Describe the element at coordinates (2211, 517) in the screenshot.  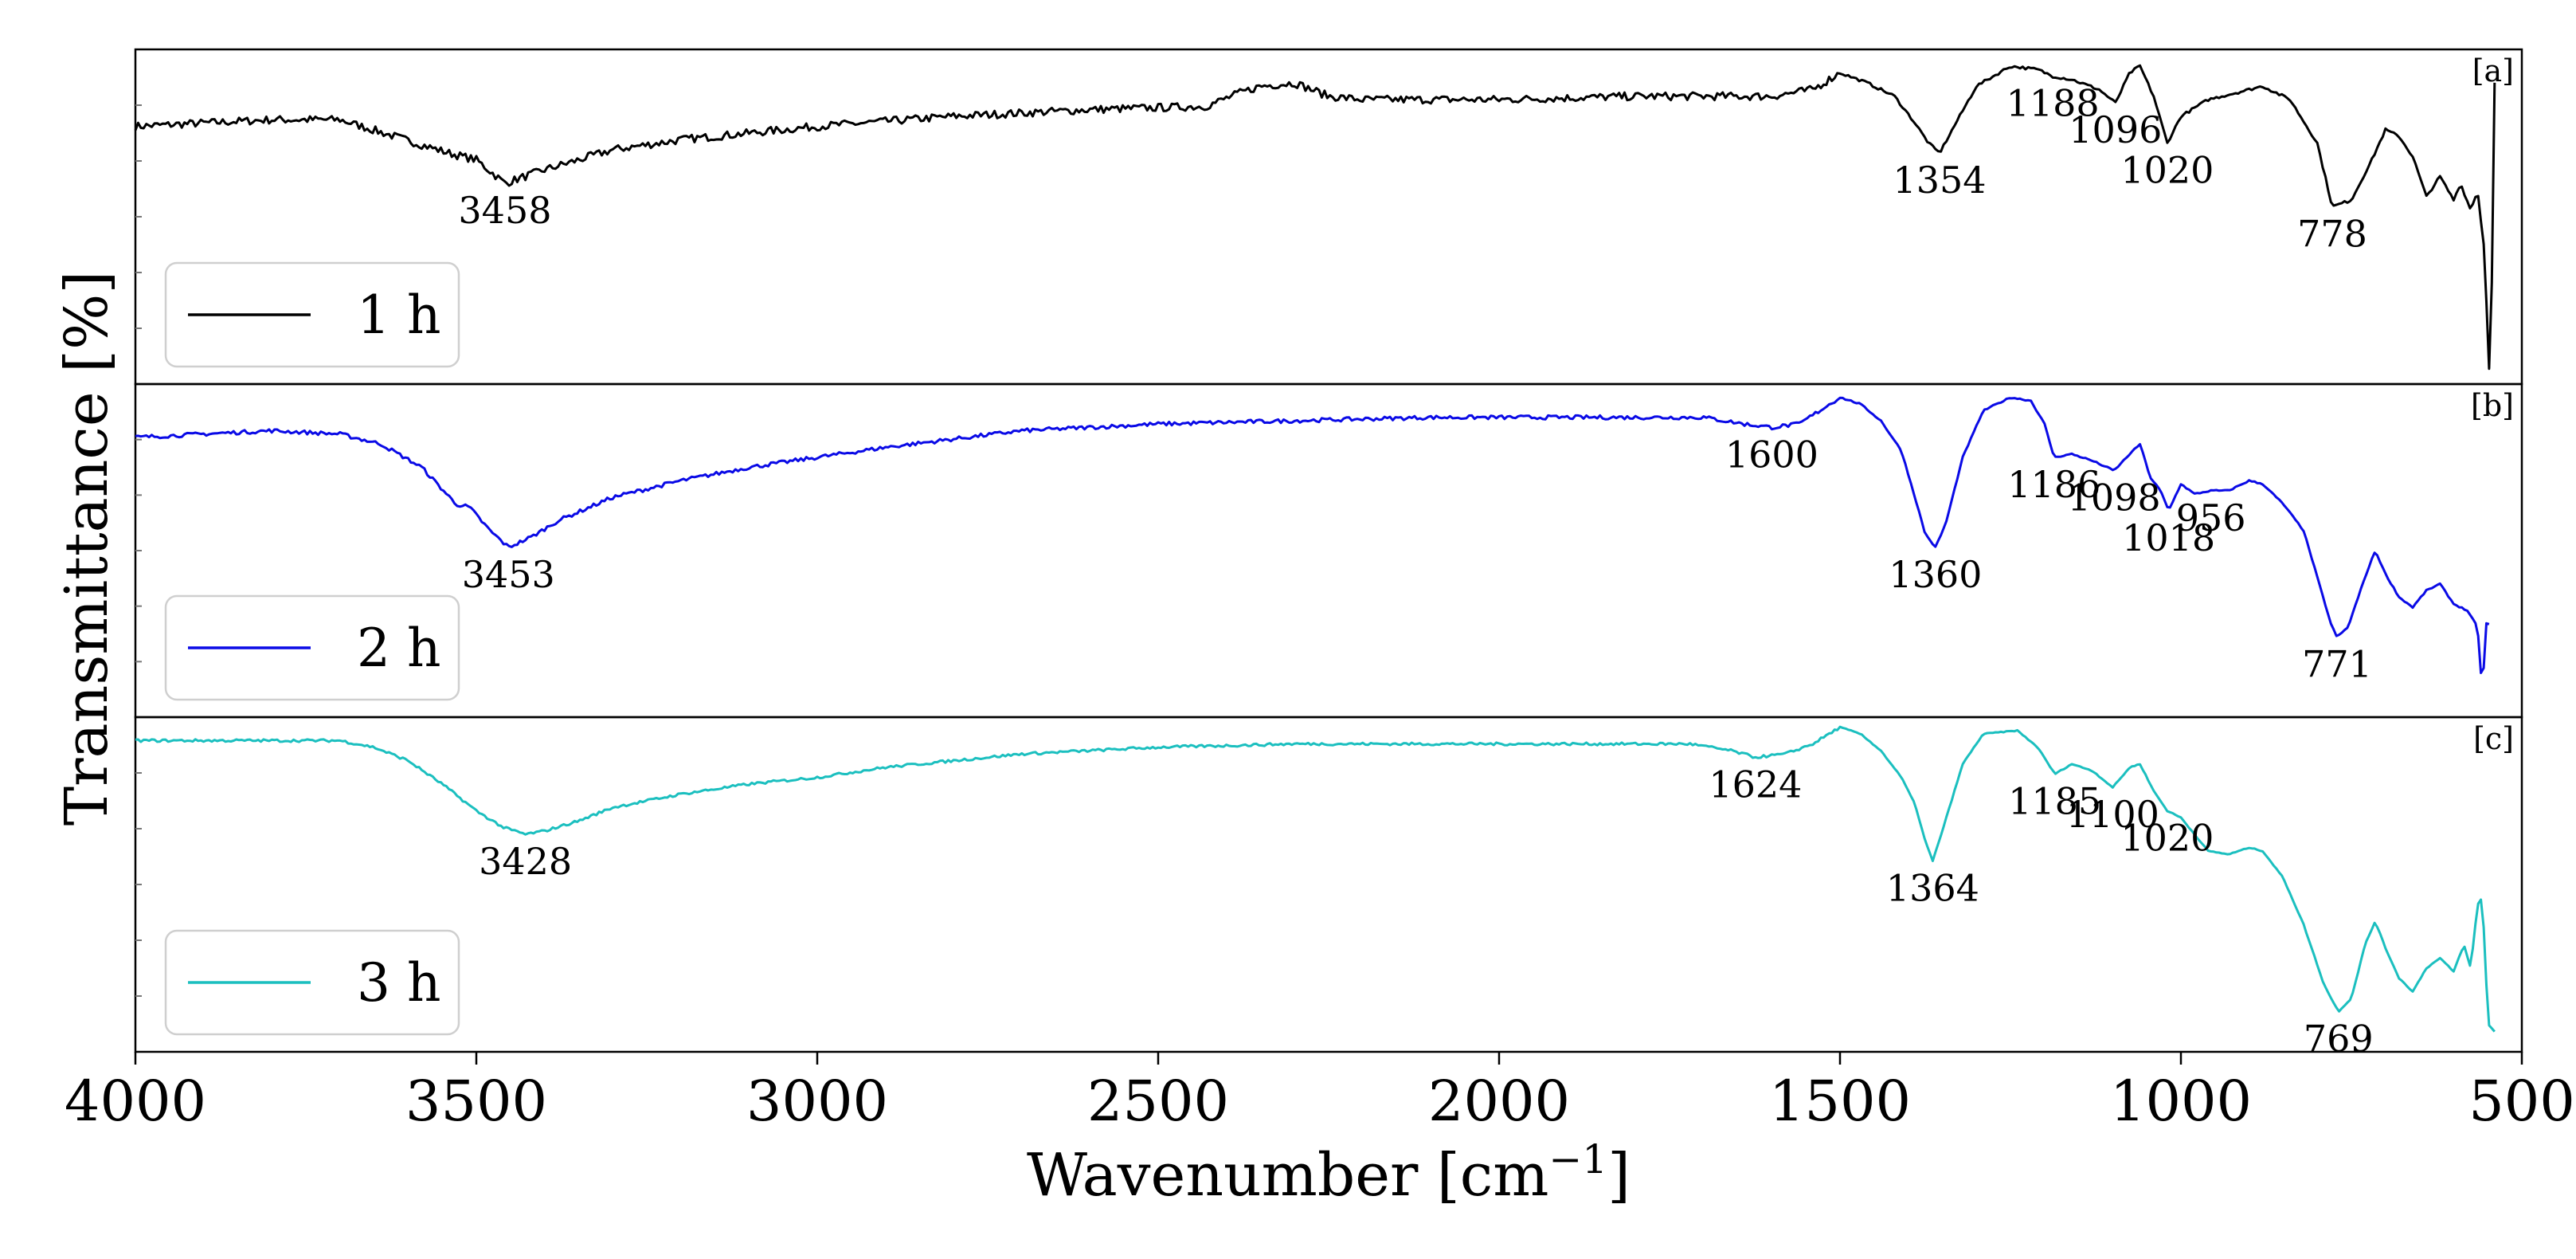
I see `peak-label: 956` at that location.